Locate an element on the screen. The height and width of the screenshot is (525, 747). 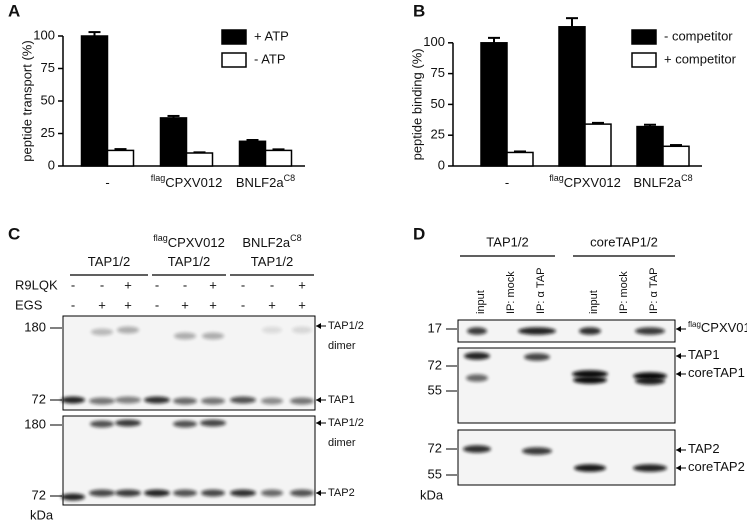
mw-marker: 17 is located at coordinates (435, 327).